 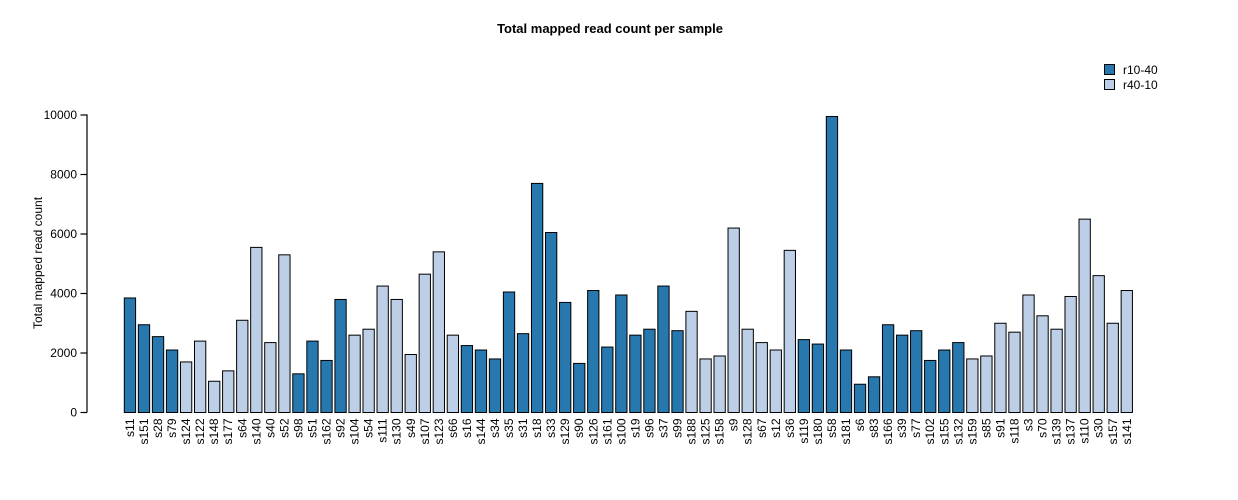 I want to click on x-tick-label-s162: s162, so click(x=327, y=431).